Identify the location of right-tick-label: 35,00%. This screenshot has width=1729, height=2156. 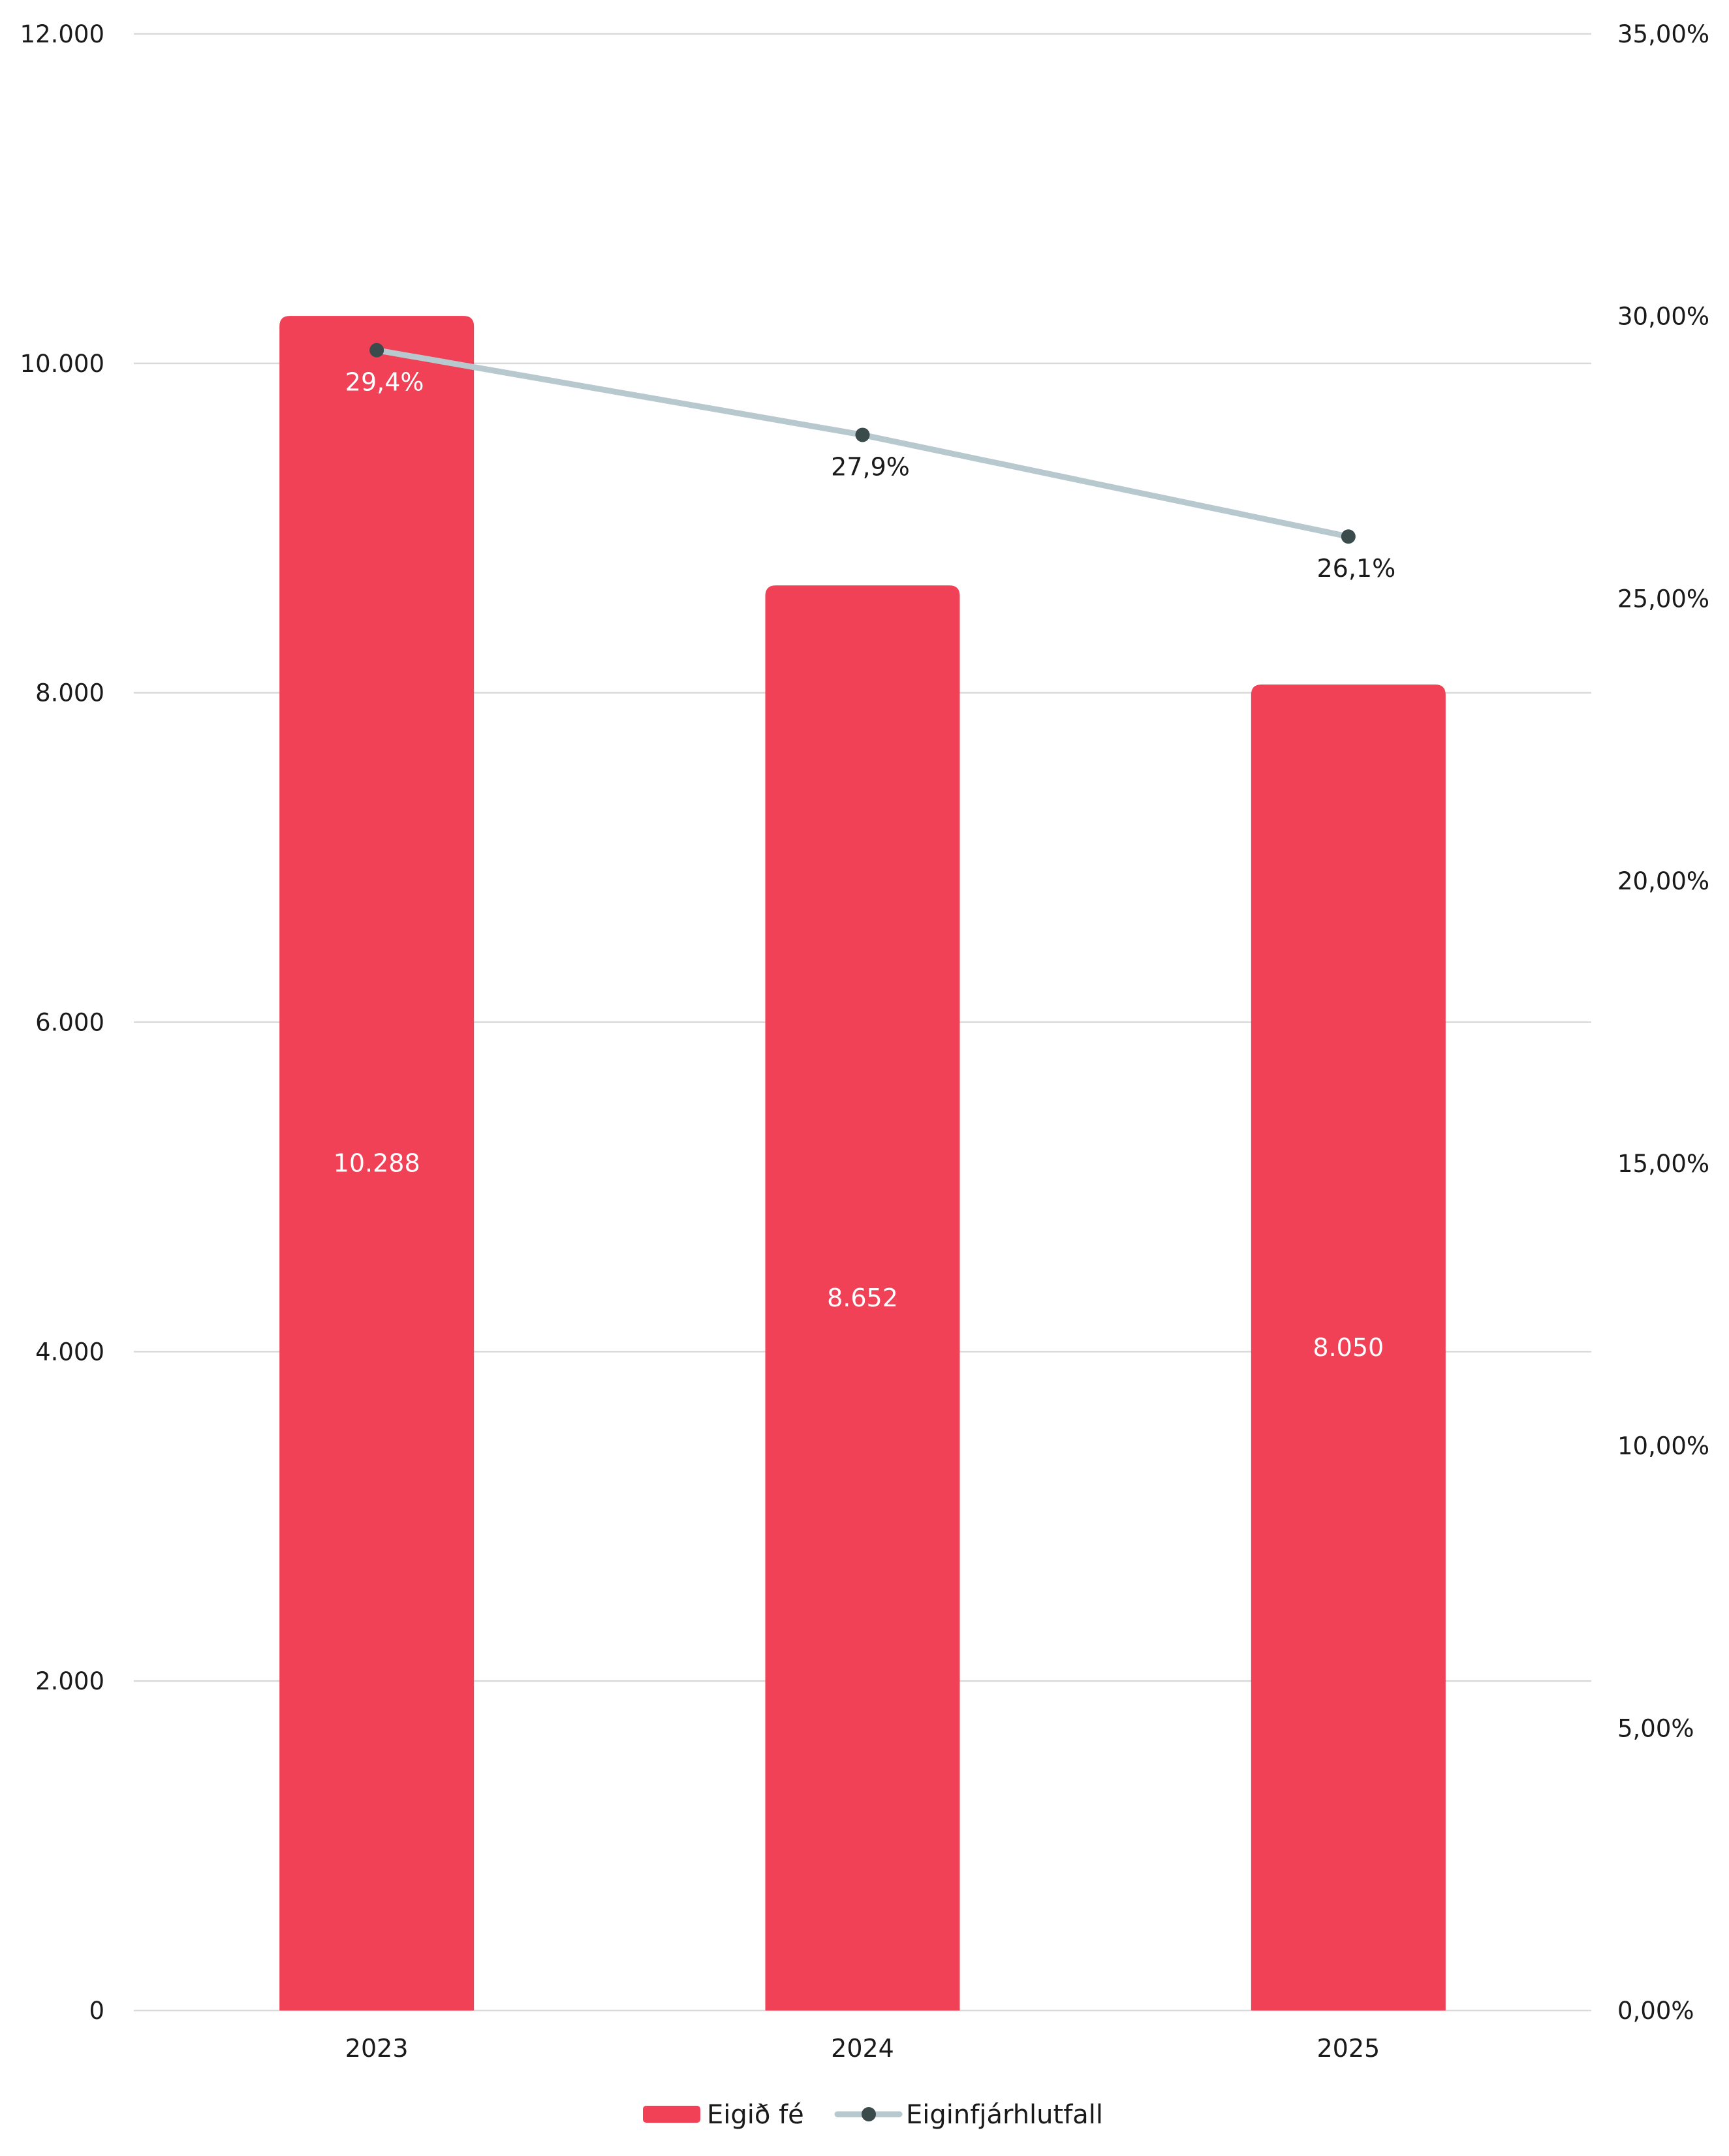
(1663, 34).